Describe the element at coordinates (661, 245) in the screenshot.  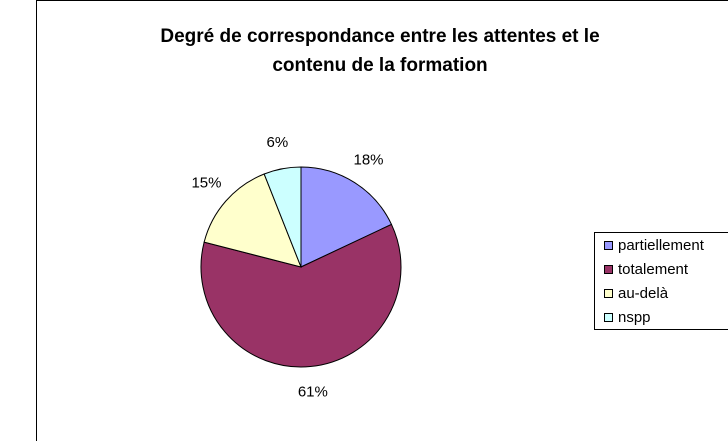
I see `legend-label: partiellement` at that location.